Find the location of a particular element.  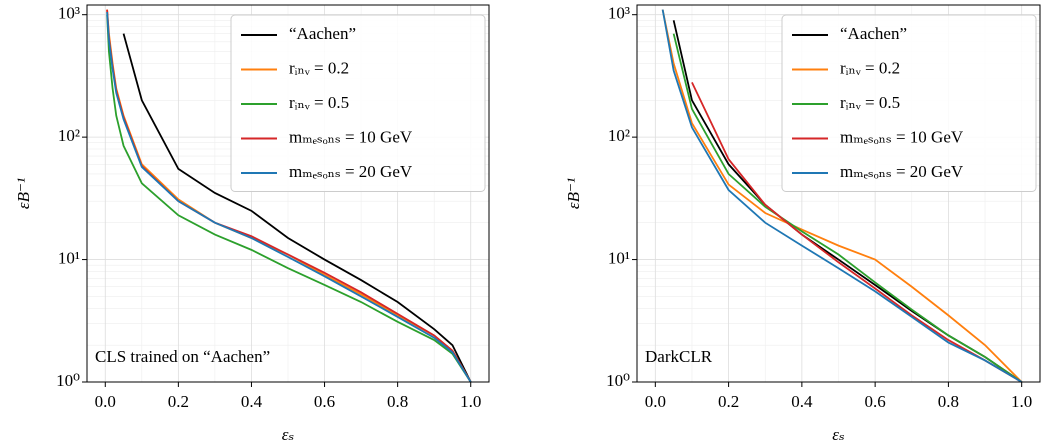

annotation: DarkCLR is located at coordinates (679, 356).